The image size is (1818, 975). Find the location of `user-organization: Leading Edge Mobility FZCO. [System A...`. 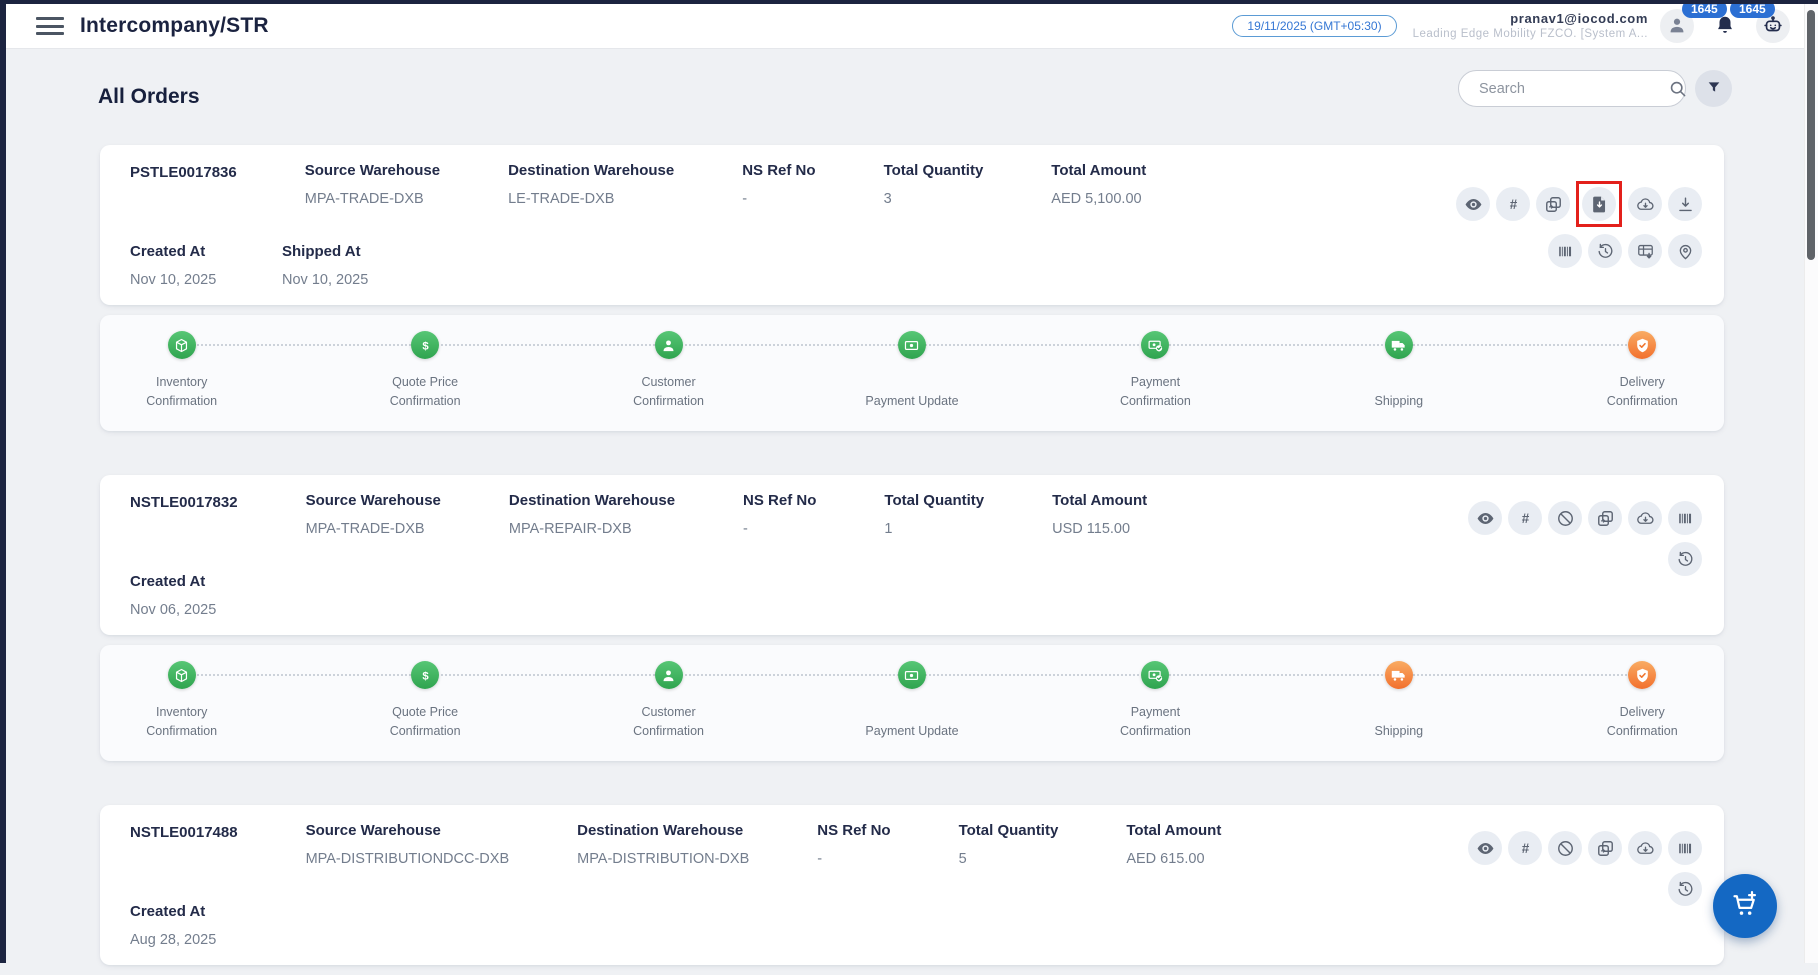

user-organization: Leading Edge Mobility FZCO. [System A... is located at coordinates (1530, 33).